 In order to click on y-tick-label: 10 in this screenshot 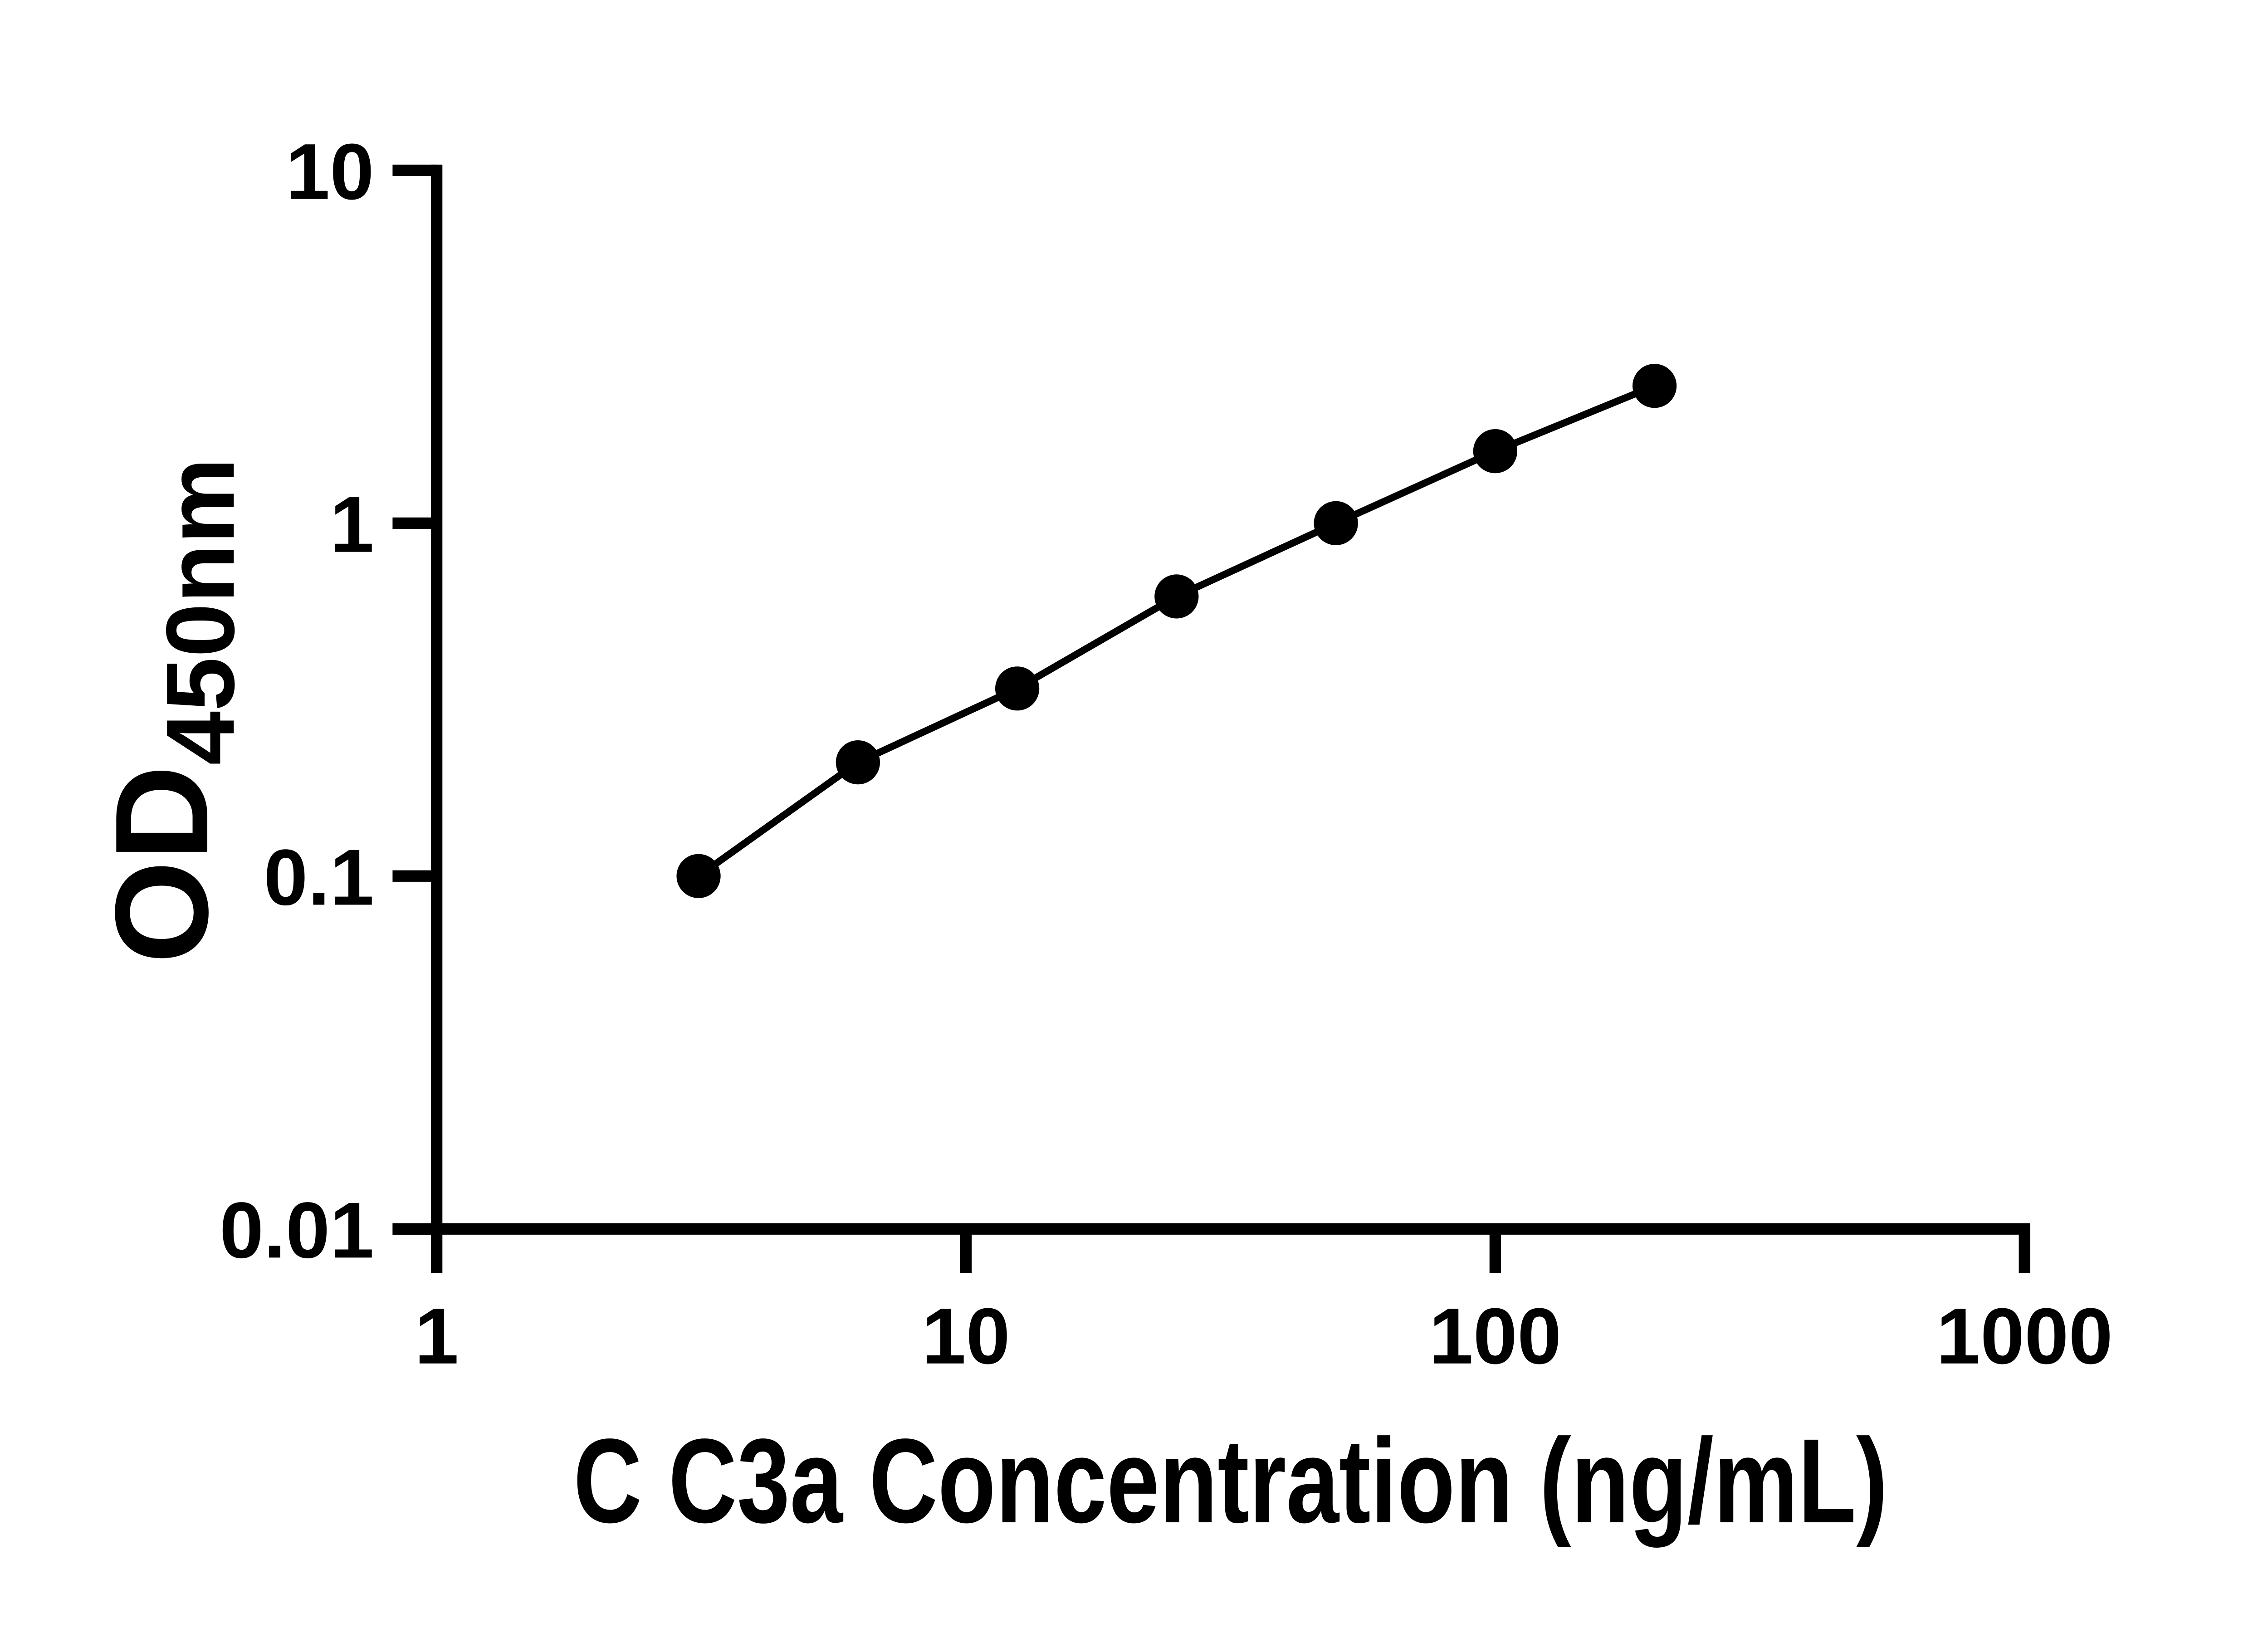, I will do `click(330, 172)`.